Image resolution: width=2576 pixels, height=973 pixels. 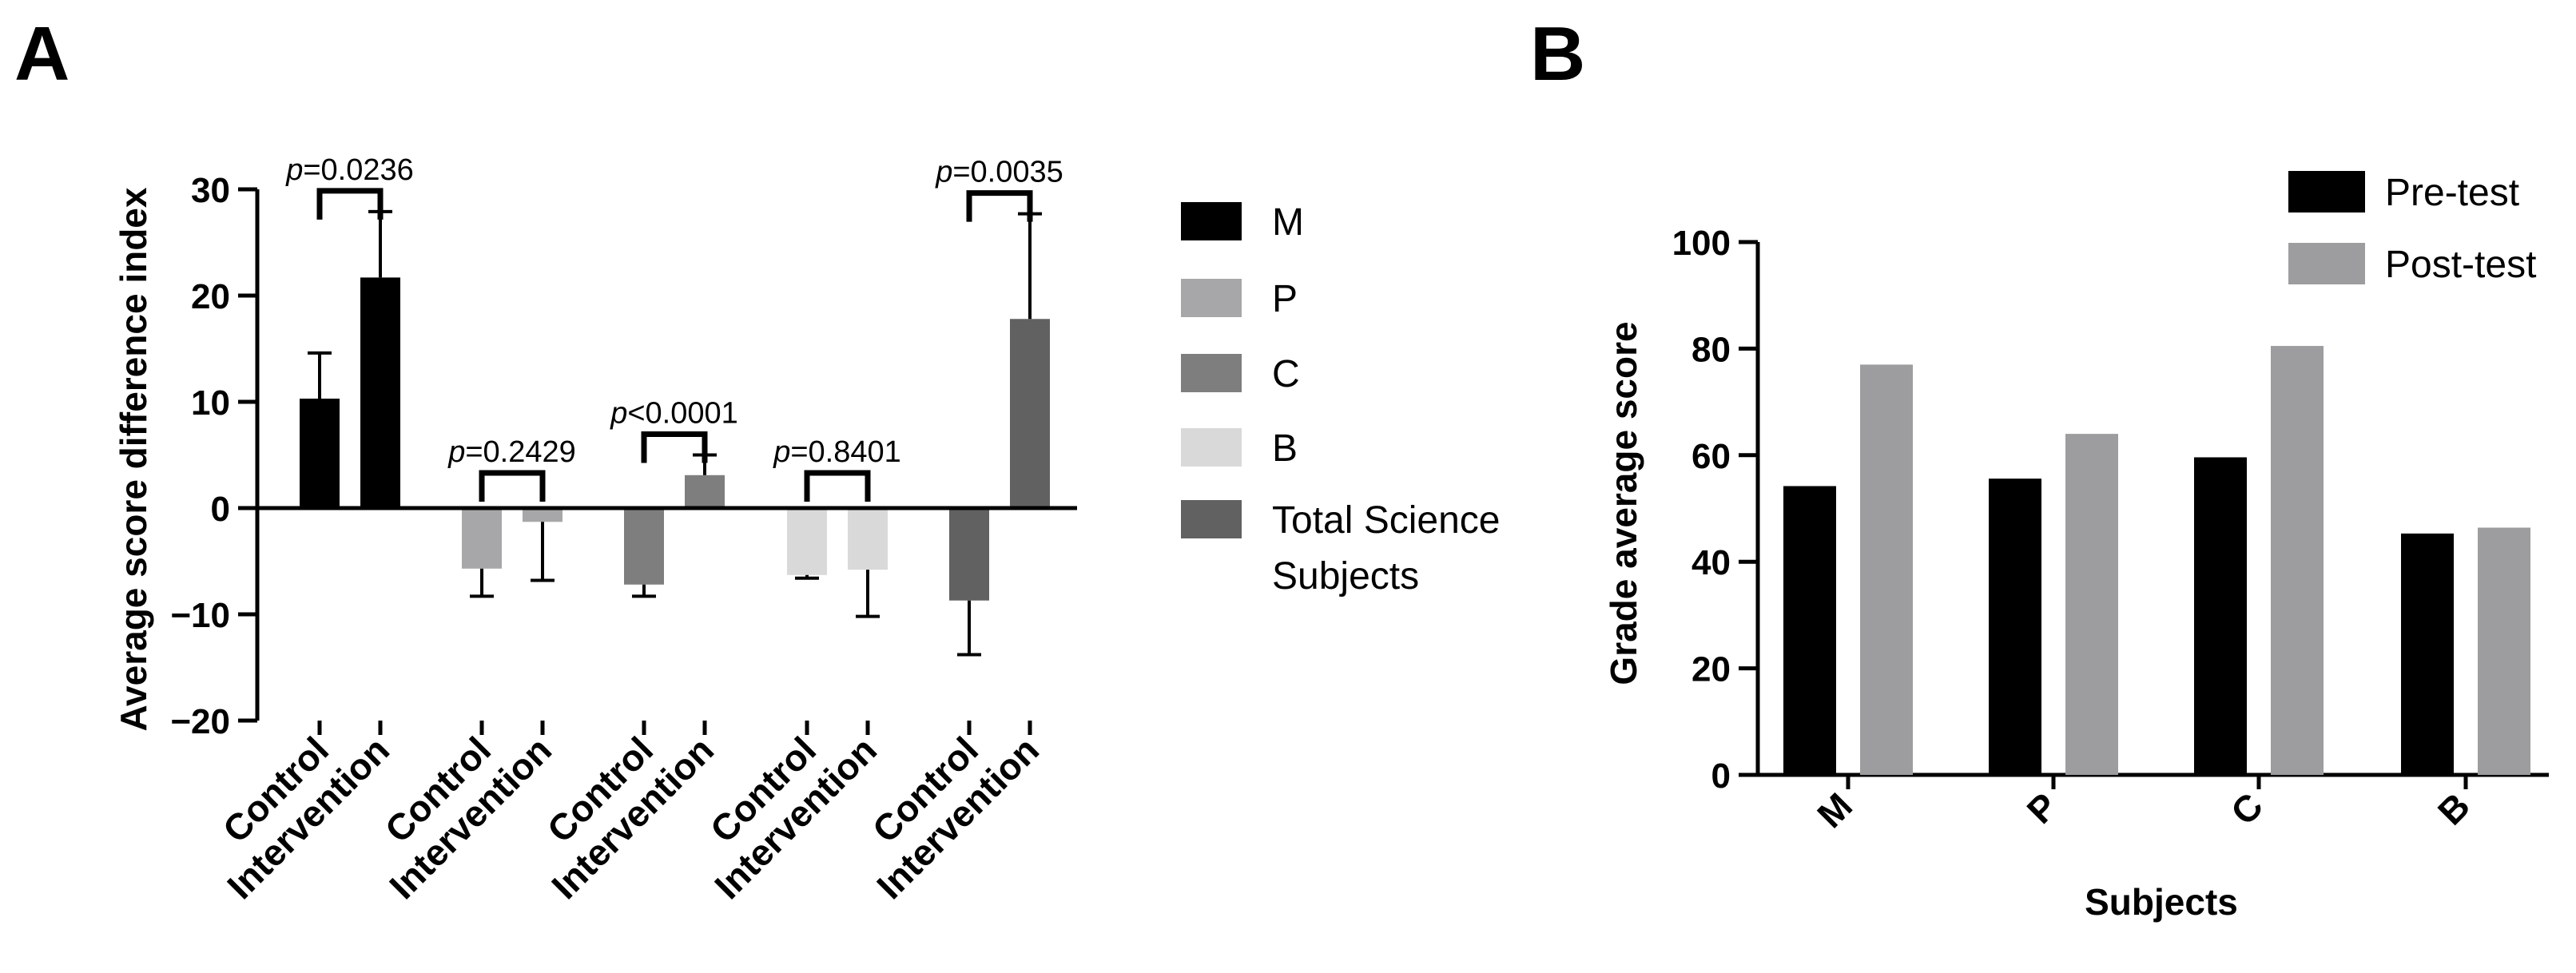 What do you see at coordinates (482, 538) in the screenshot?
I see `panel-a-bar-P-control` at bounding box center [482, 538].